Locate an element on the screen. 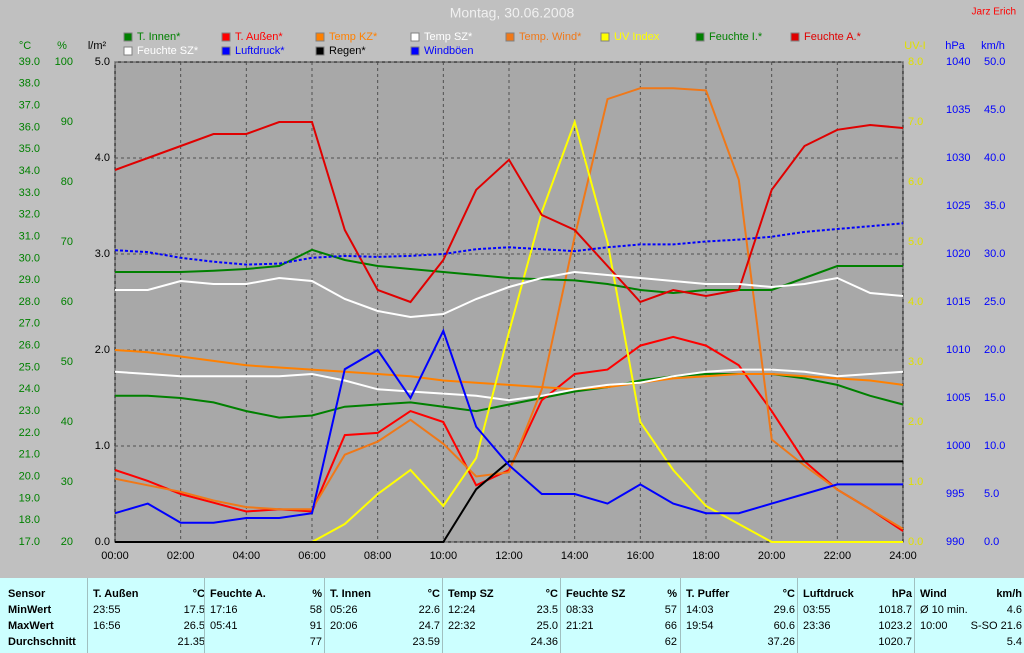 This screenshot has height=653, width=1024. cell-value: 29.6 is located at coordinates (784, 610).